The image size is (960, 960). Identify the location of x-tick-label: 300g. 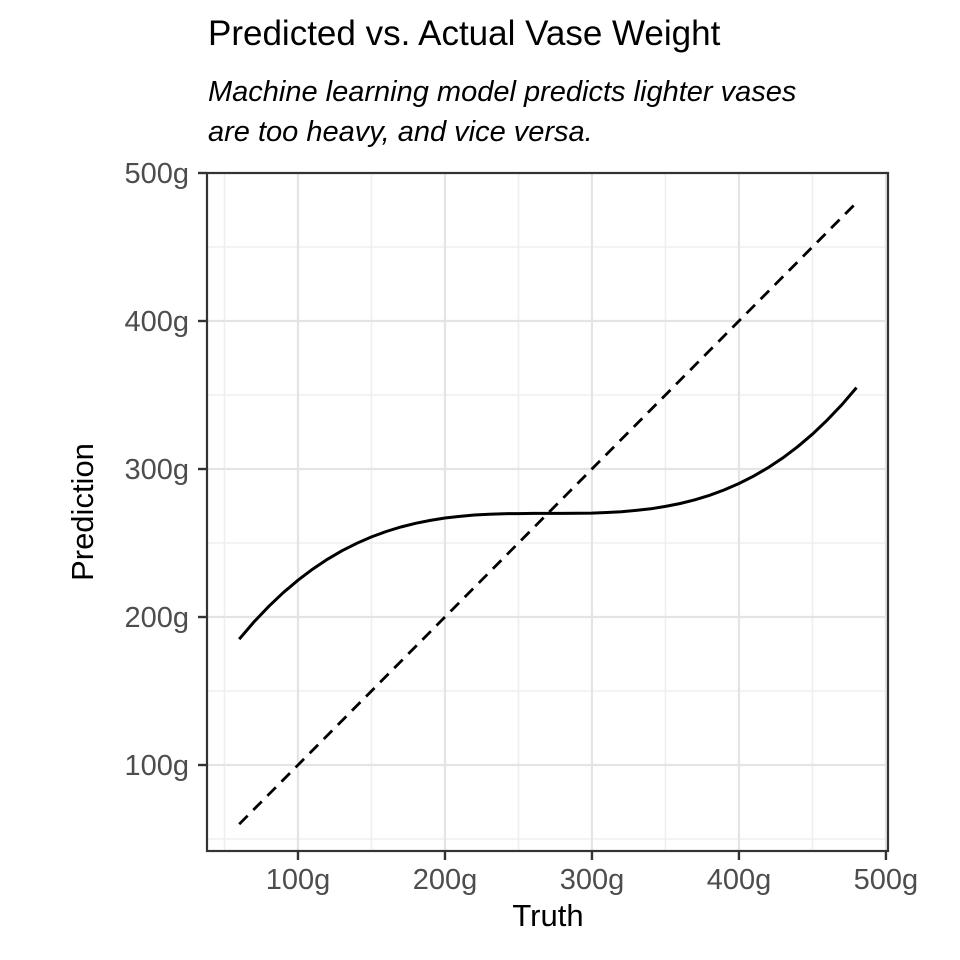
(592, 880).